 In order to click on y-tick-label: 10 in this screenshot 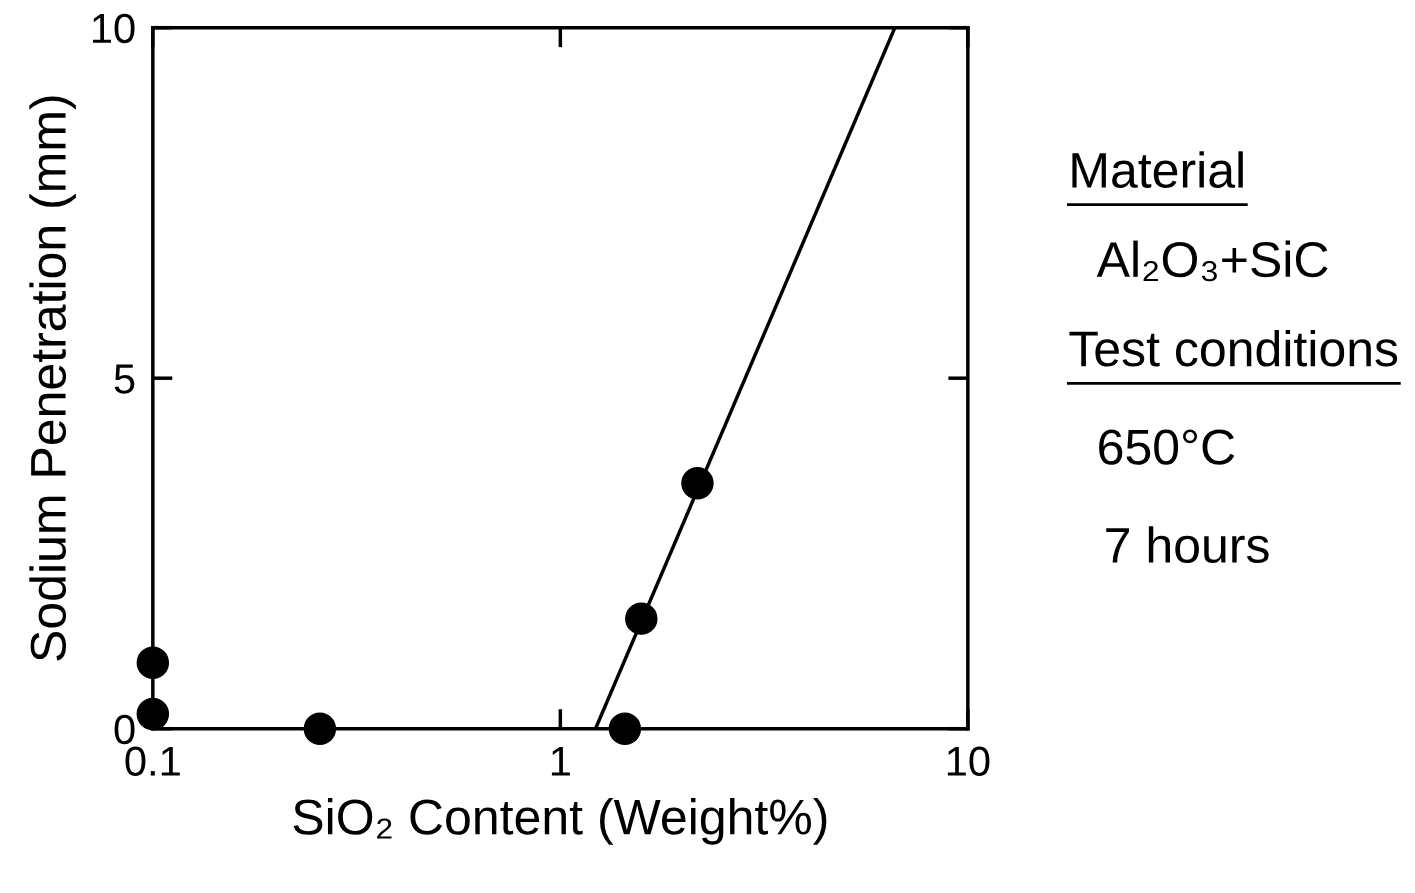, I will do `click(113, 28)`.